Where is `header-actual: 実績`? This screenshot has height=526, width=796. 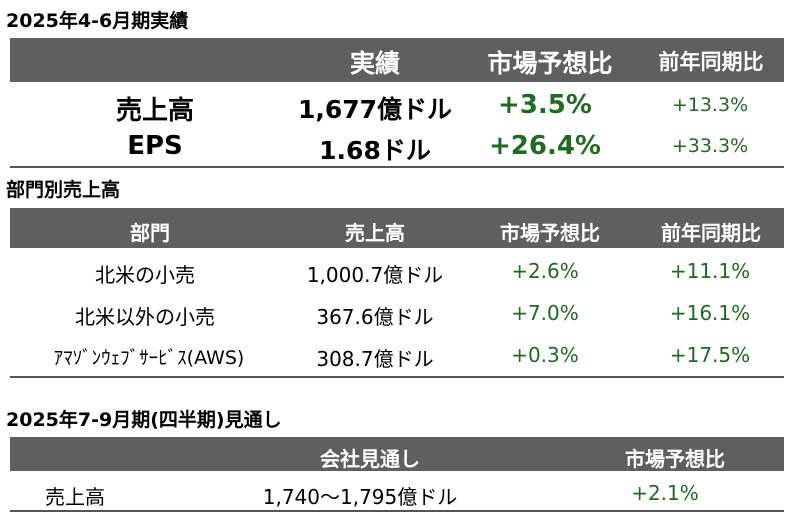 header-actual: 実績 is located at coordinates (374, 63).